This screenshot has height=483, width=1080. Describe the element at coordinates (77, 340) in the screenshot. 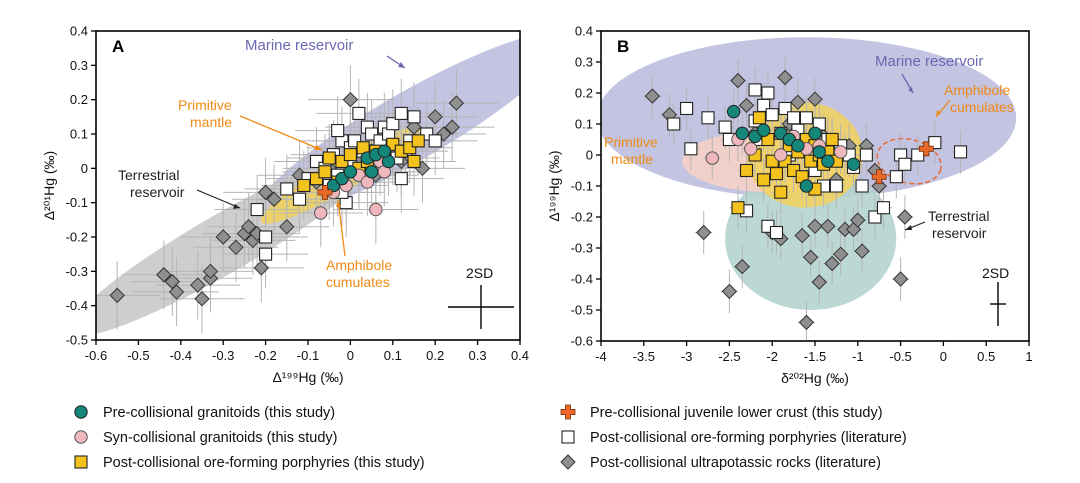

I see `y-tick-label: -0.5` at that location.